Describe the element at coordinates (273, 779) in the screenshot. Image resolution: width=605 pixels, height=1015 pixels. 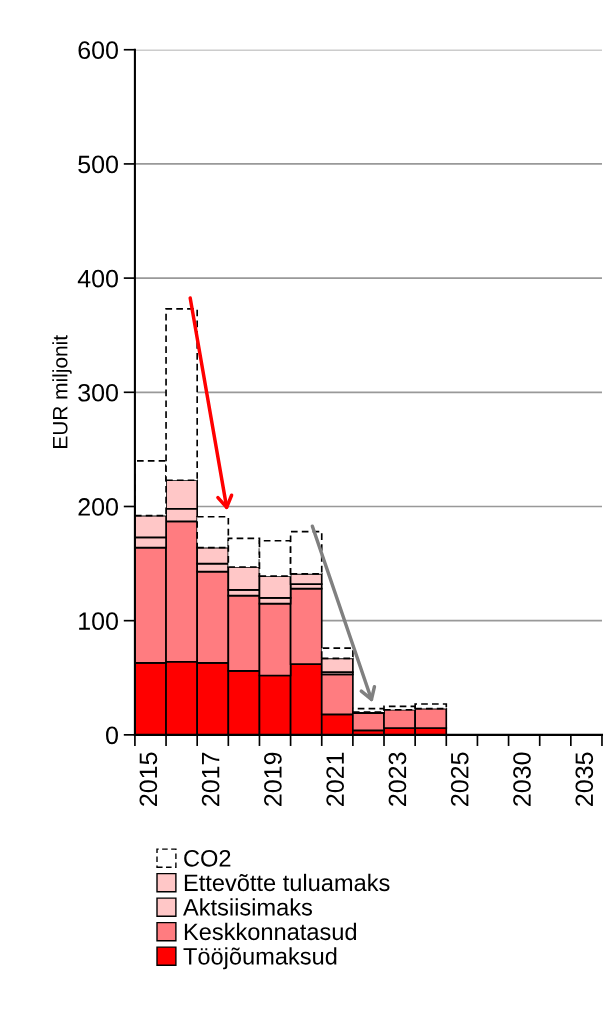
I see `x-tick-label: 2019` at that location.